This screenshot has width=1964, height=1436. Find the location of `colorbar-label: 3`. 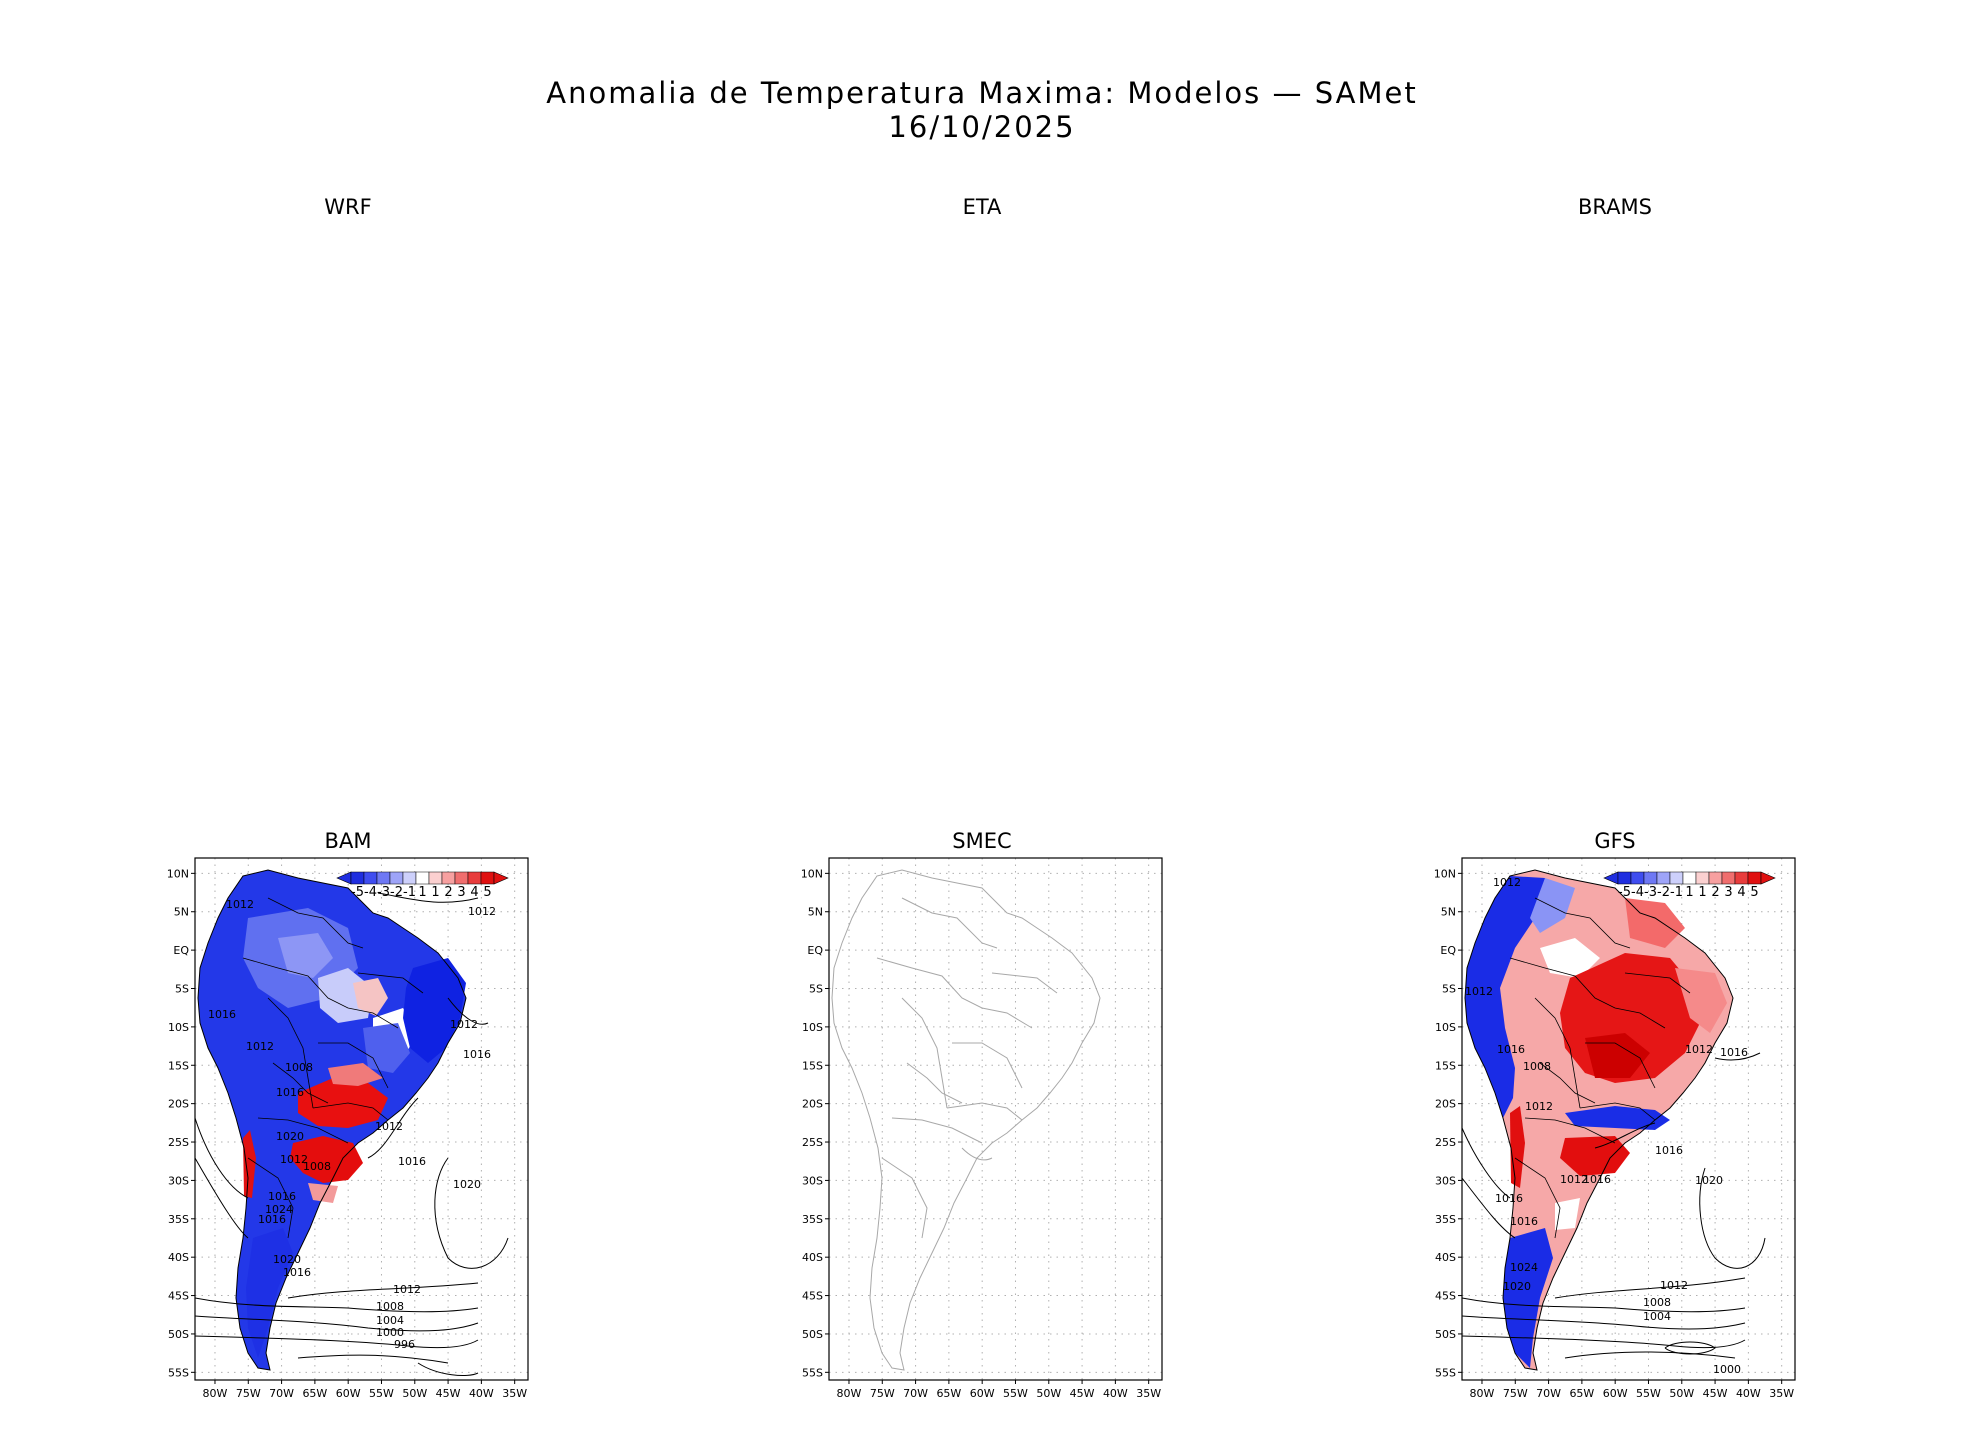

colorbar-label: 3 is located at coordinates (461, 892).